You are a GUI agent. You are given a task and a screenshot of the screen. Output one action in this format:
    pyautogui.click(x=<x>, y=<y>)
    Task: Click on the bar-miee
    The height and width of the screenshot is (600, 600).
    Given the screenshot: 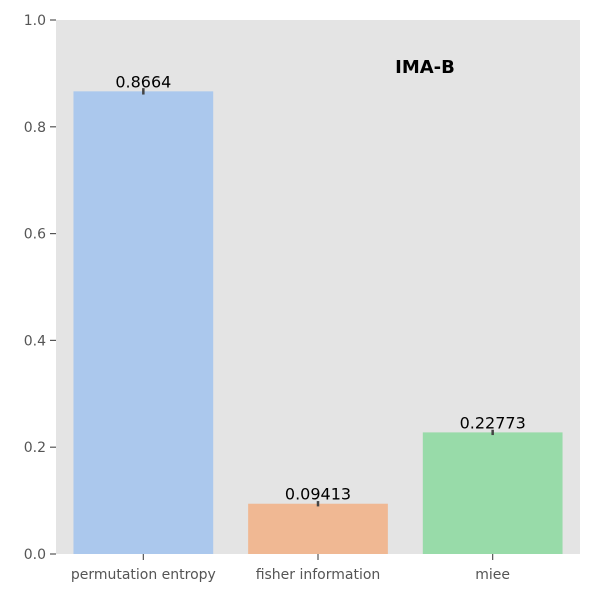 What is the action you would take?
    pyautogui.click(x=492, y=493)
    